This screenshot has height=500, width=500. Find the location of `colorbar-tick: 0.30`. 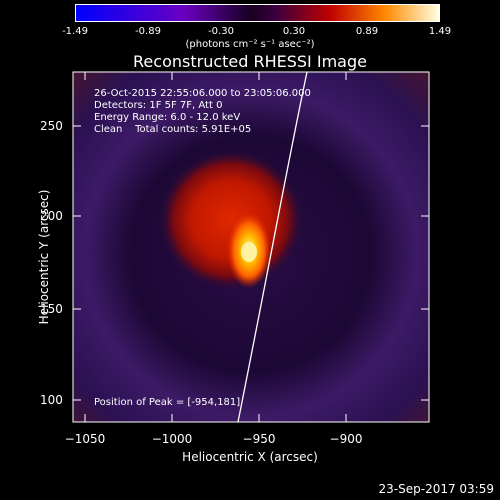

colorbar-tick: 0.30 is located at coordinates (294, 31).